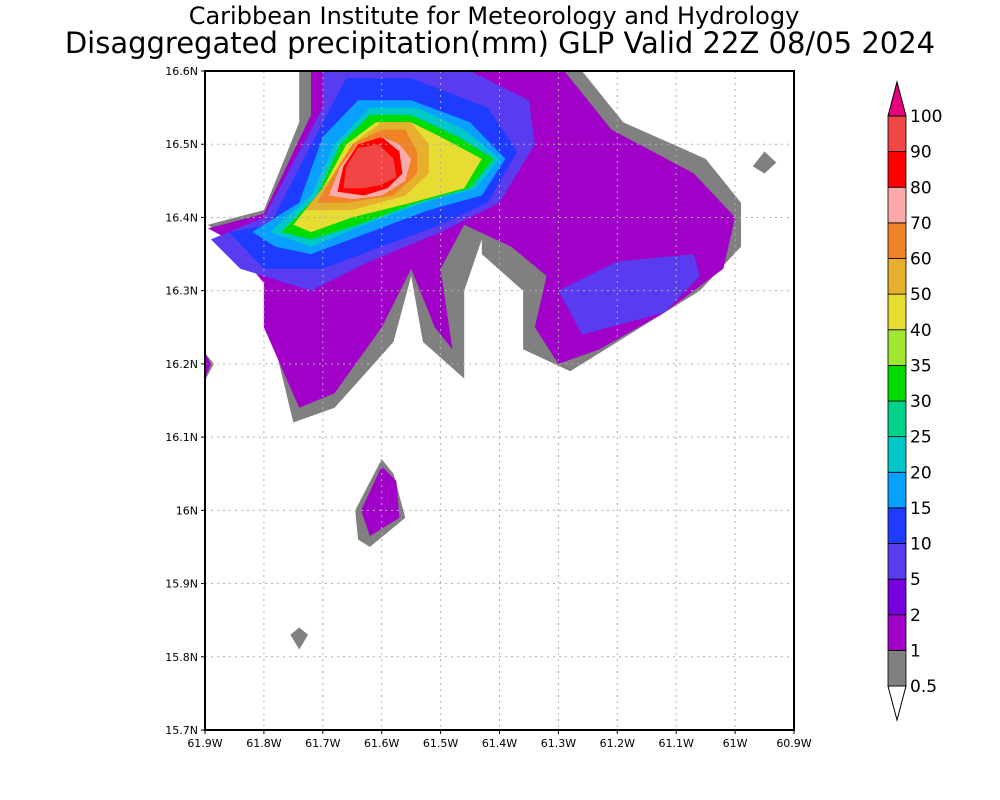  Describe the element at coordinates (923, 687) in the screenshot. I see `legend-label-0_5: 0.5` at that location.